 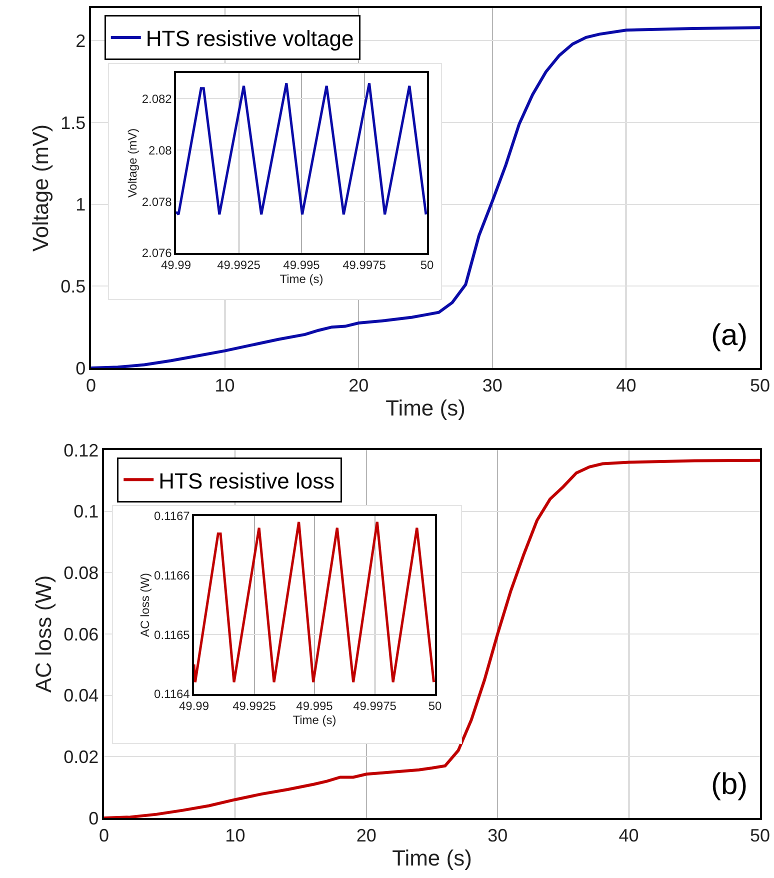 I want to click on y-tick-label: 0.02, so click(x=81, y=756).